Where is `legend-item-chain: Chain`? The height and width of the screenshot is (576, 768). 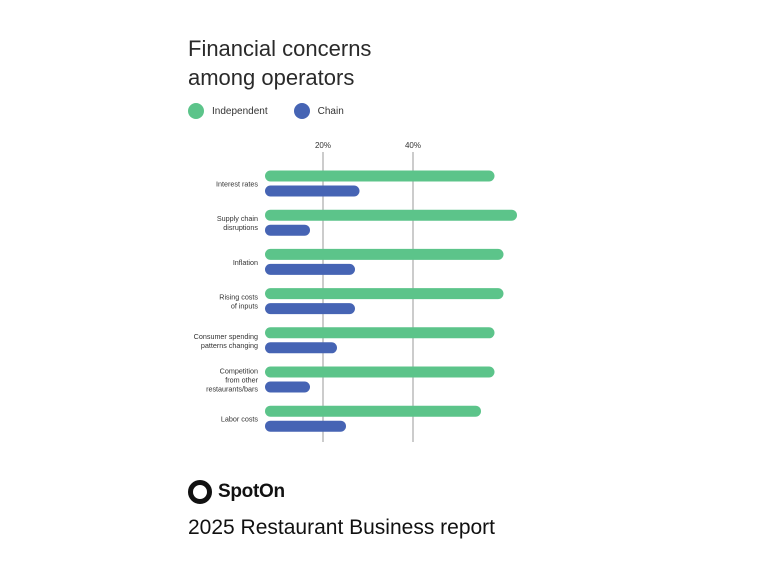 legend-item-chain: Chain is located at coordinates (318, 111).